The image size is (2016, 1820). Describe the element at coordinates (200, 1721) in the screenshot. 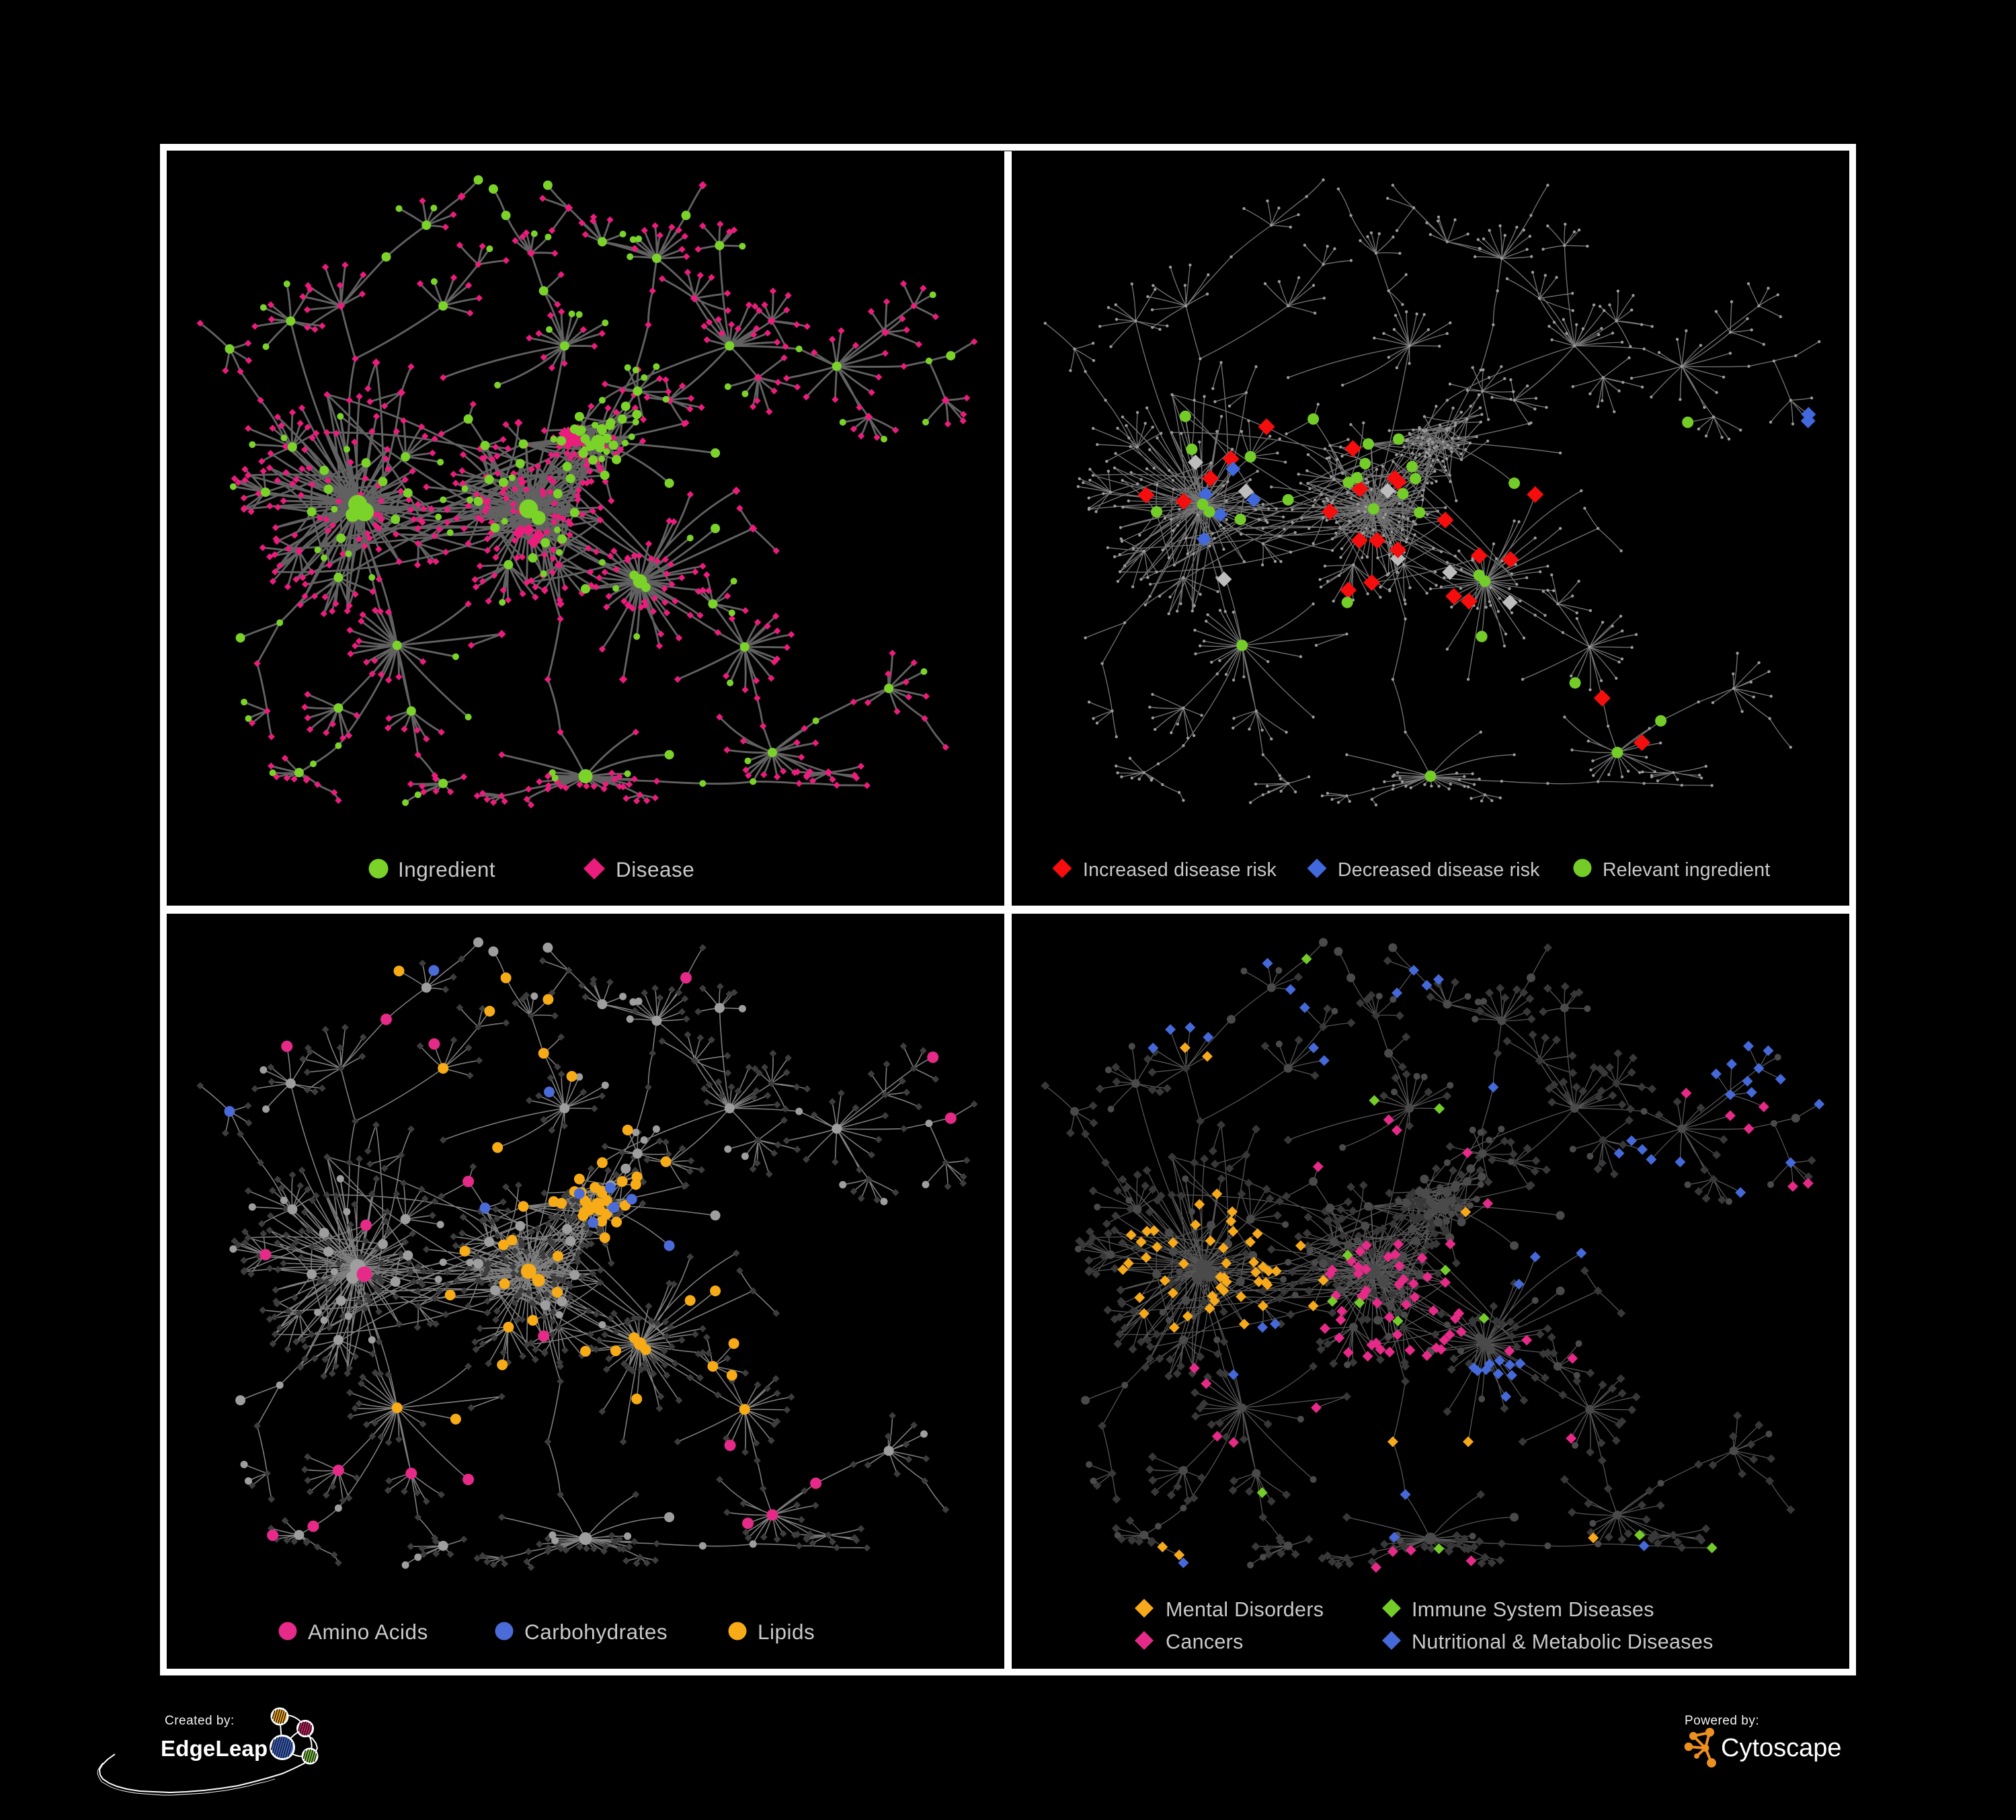

I see `svg-text: Created by:` at that location.